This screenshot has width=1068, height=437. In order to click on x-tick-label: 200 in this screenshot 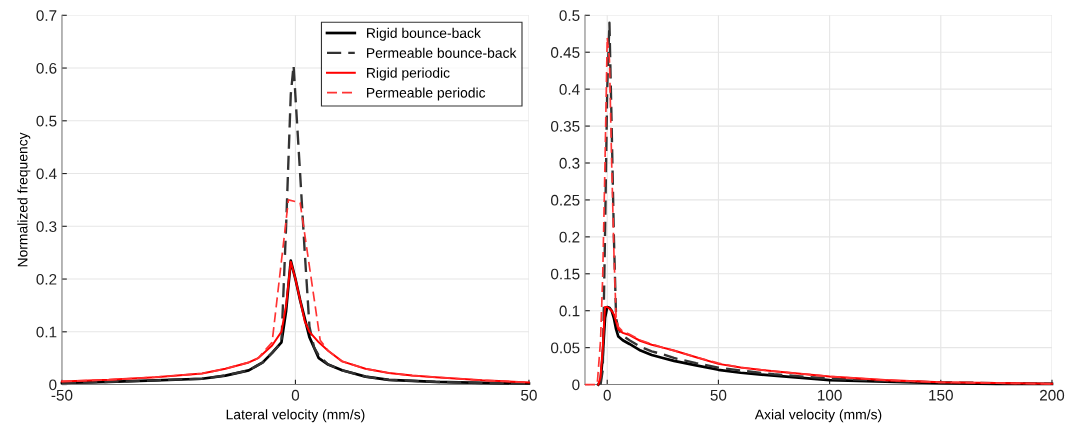, I will do `click(1052, 395)`.